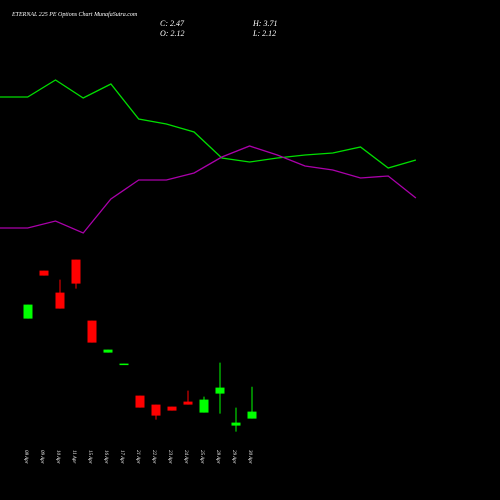  I want to click on x-tick-label: 25 Apr, so click(201, 457).